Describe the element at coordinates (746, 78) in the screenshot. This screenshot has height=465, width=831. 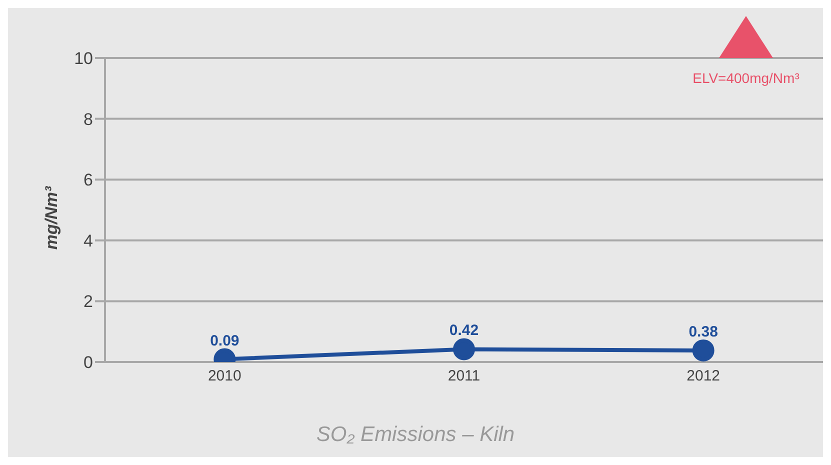
I see `annotation: ELV=400mg/Nm³` at that location.